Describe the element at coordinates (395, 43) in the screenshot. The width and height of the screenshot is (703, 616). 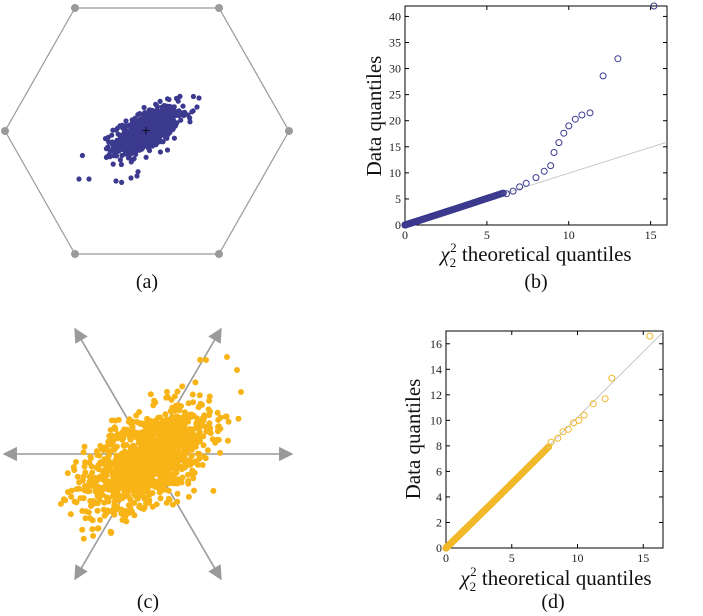
I see `y-tick-label: 35` at that location.